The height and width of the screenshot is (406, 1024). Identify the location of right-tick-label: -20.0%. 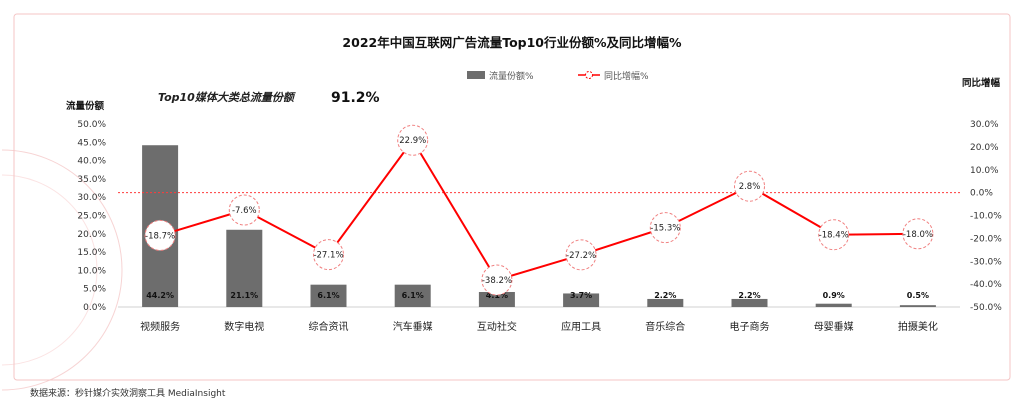
(986, 239).